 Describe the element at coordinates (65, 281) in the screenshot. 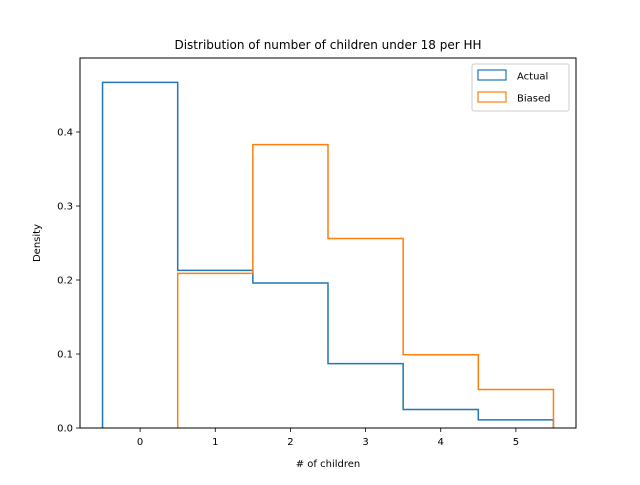

I see `y-tick-label: 0.2` at that location.